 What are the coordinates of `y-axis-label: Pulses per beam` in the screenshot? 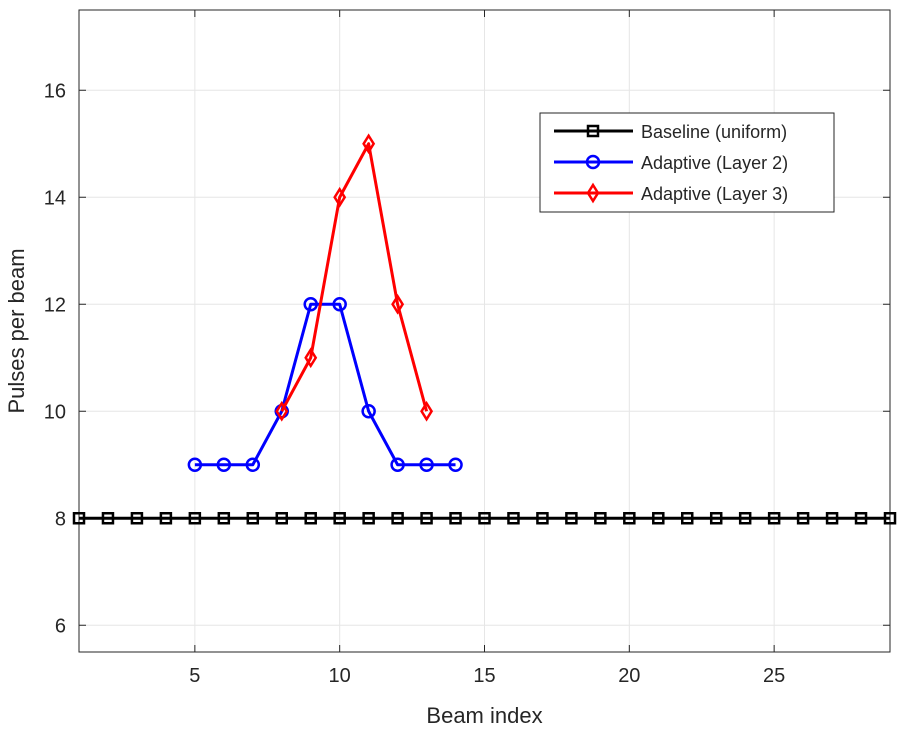 It's located at (16, 330).